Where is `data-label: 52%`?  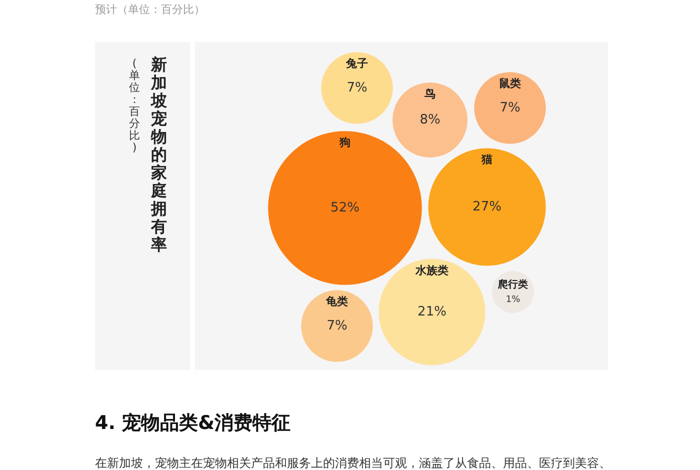 data-label: 52% is located at coordinates (345, 208).